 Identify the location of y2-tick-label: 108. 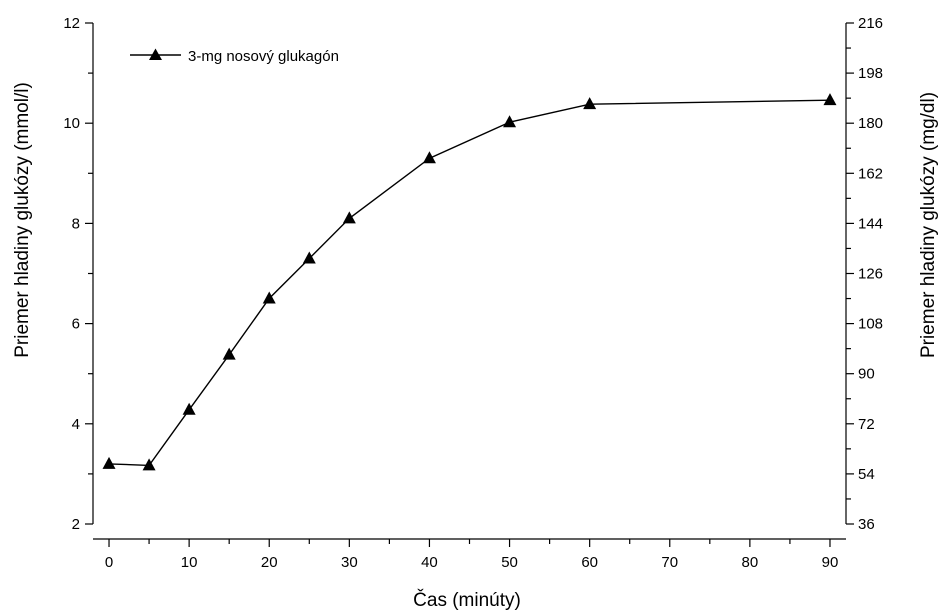
(870, 324).